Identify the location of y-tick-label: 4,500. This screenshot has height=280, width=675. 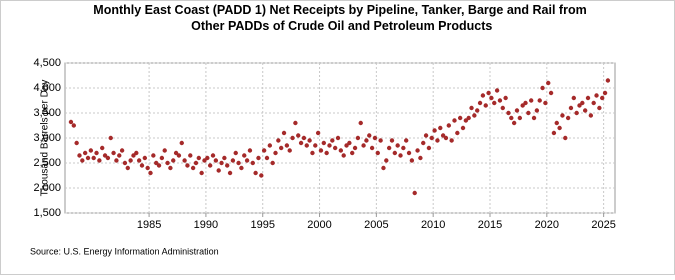
(47, 63).